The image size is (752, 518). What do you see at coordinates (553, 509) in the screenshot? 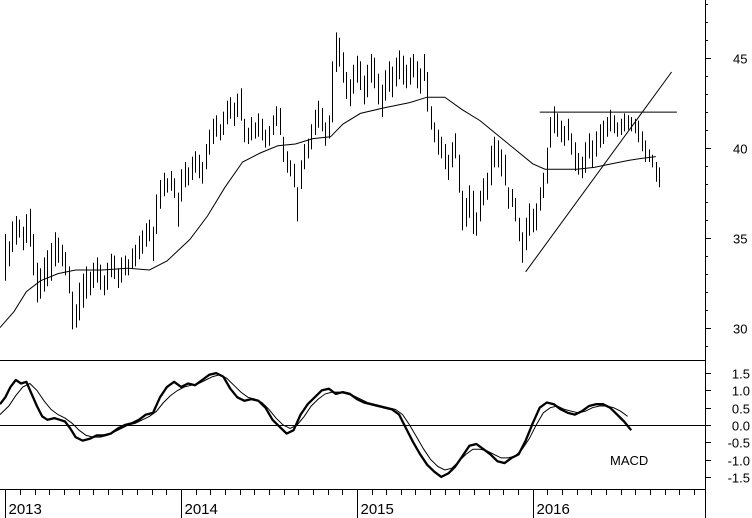
I see `year-label: 2016` at bounding box center [553, 509].